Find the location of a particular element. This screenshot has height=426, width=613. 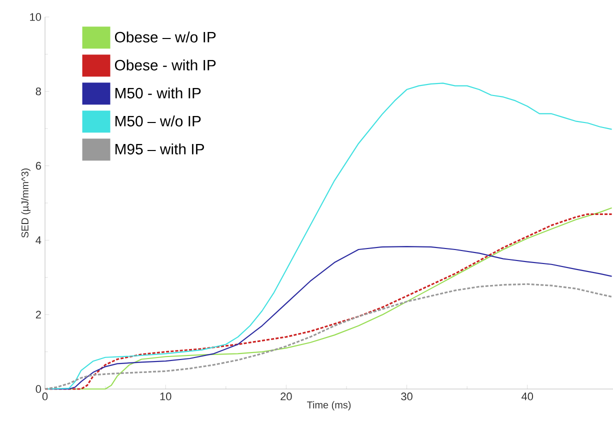

y-tick-label: 4 is located at coordinates (39, 240).